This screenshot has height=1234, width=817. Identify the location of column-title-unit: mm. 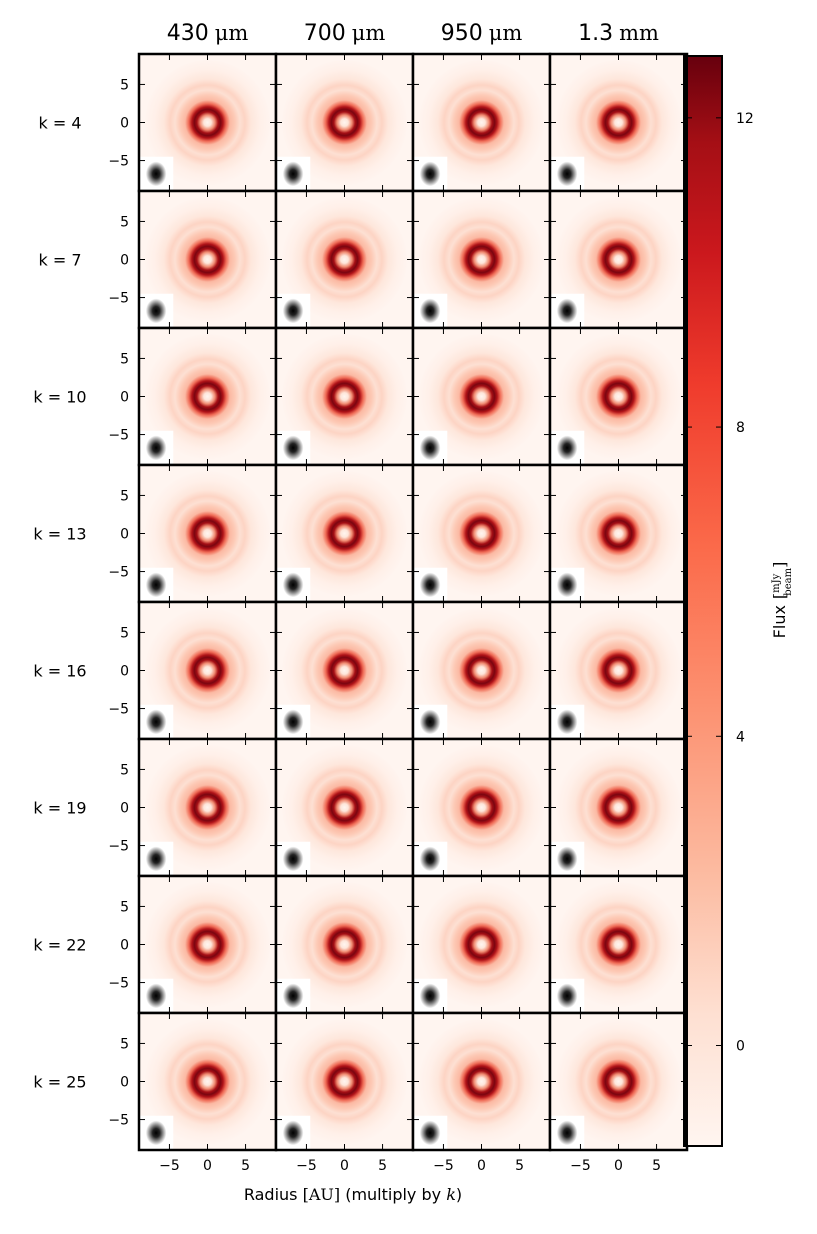
(639, 33).